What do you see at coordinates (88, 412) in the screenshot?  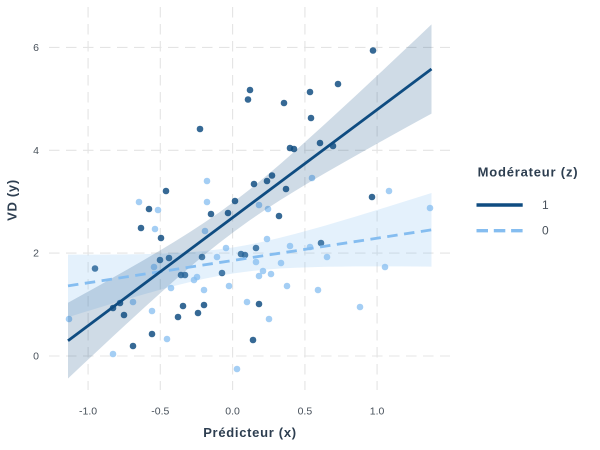 I see `svg-text: -1.0` at bounding box center [88, 412].